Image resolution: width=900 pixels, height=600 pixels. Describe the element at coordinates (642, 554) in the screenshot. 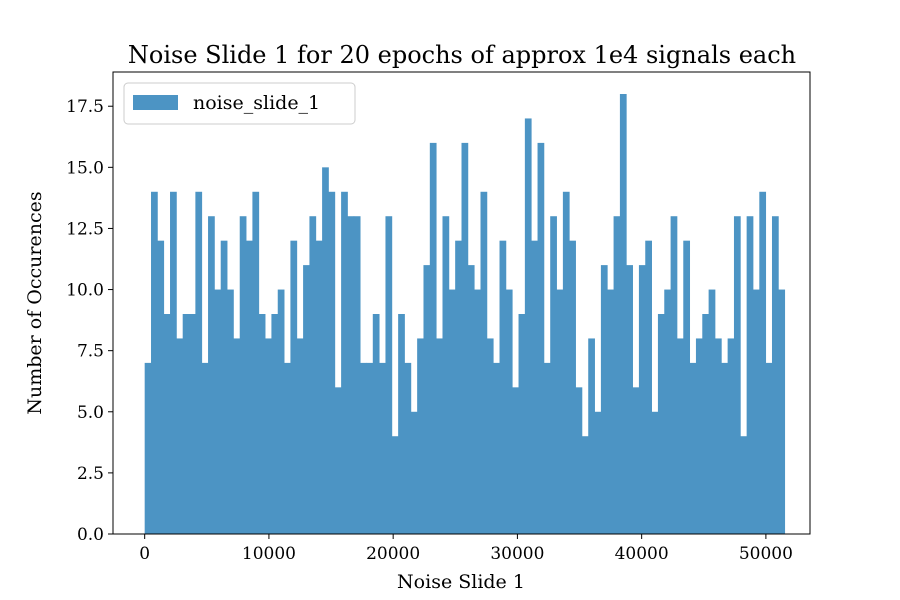

I see `x-tick-label: 40000` at that location.